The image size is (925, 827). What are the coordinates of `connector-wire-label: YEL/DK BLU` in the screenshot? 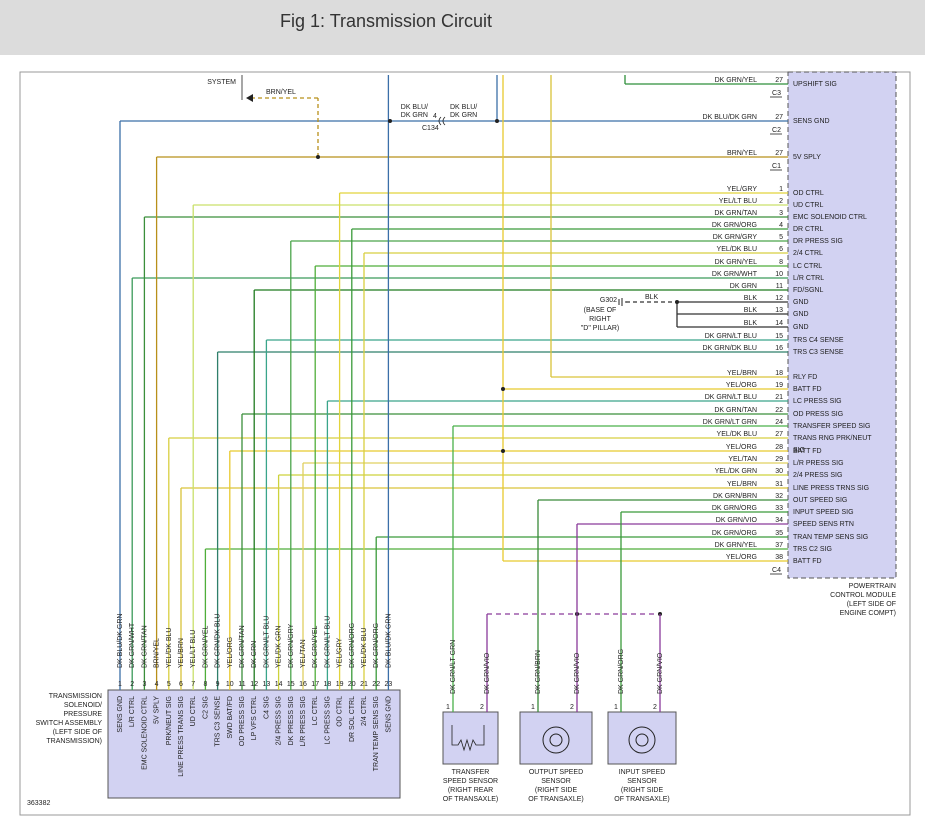 It's located at (364, 648).